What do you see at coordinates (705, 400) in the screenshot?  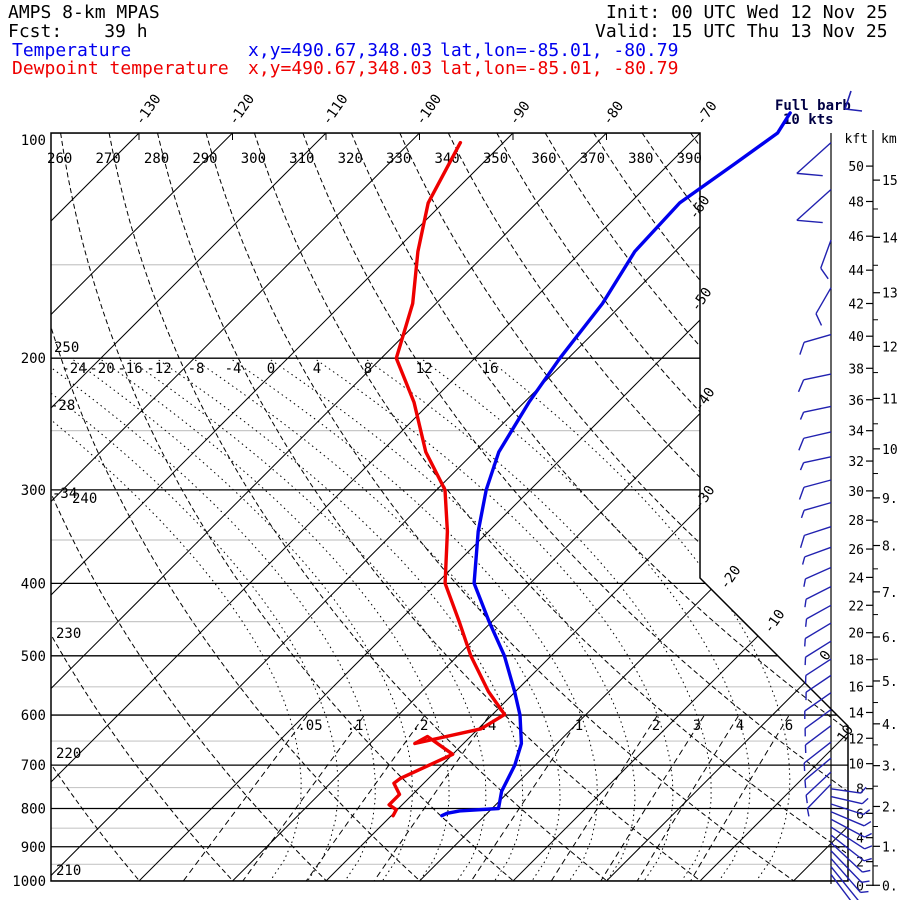 I see `isotherm-label-edge: -40` at bounding box center [705, 400].